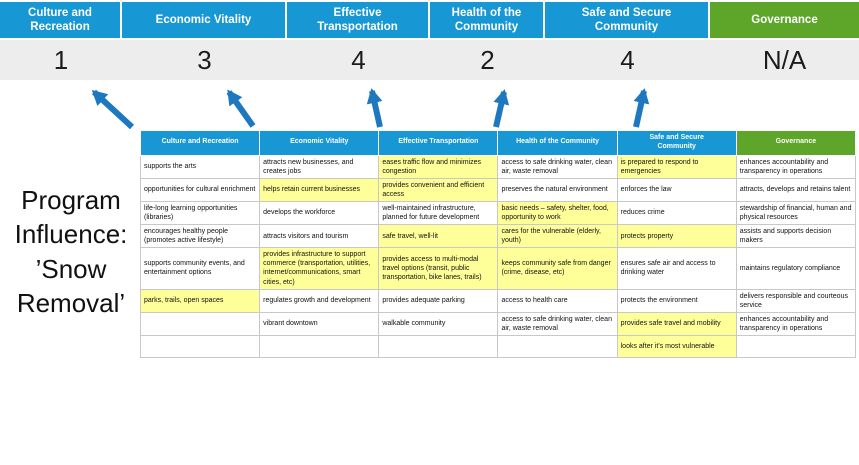  Describe the element at coordinates (319, 143) in the screenshot. I see `matrix-header-cell: Economic Vitality` at that location.